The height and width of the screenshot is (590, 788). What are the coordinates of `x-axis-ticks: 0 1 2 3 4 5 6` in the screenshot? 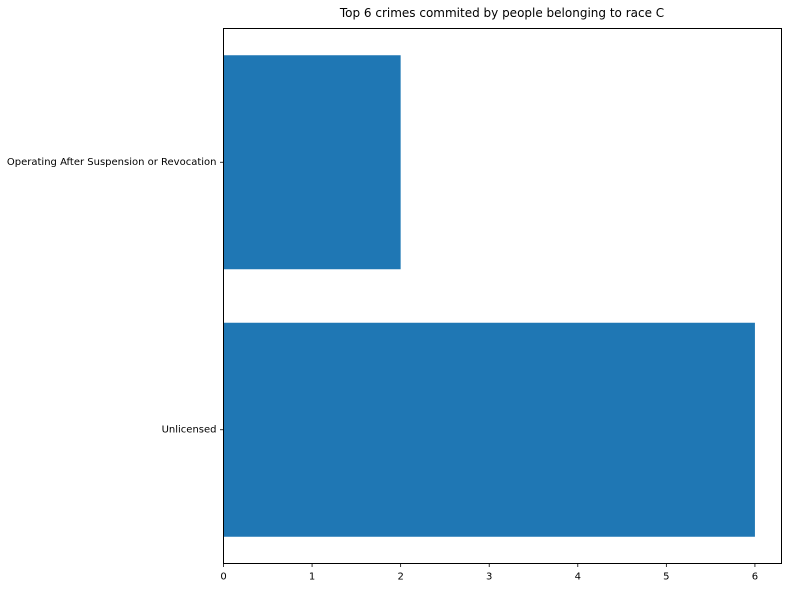 It's located at (489, 573).